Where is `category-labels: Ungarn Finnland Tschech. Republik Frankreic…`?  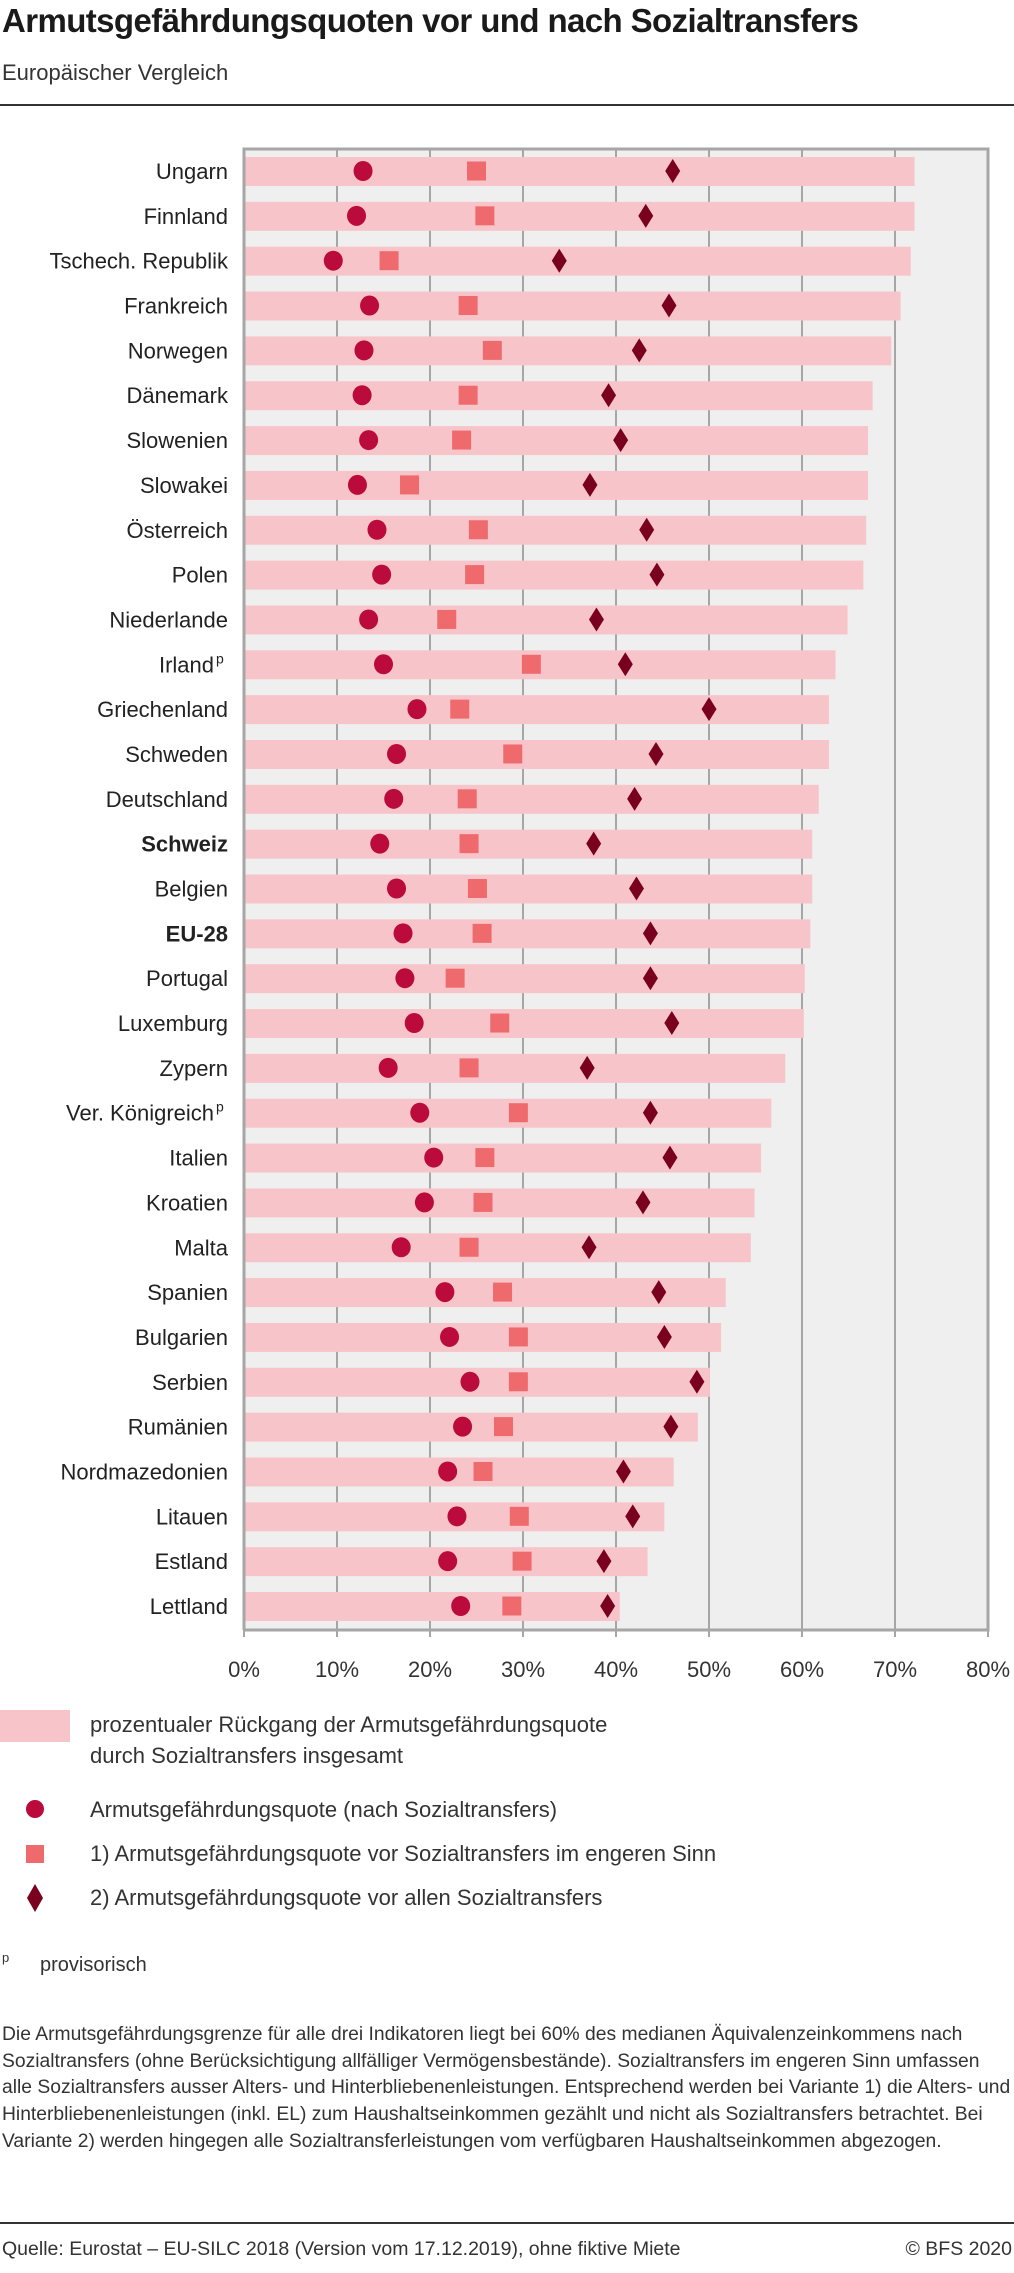
category-labels: Ungarn Finnland Tschech. Republik Frankreic… is located at coordinates (139, 889).